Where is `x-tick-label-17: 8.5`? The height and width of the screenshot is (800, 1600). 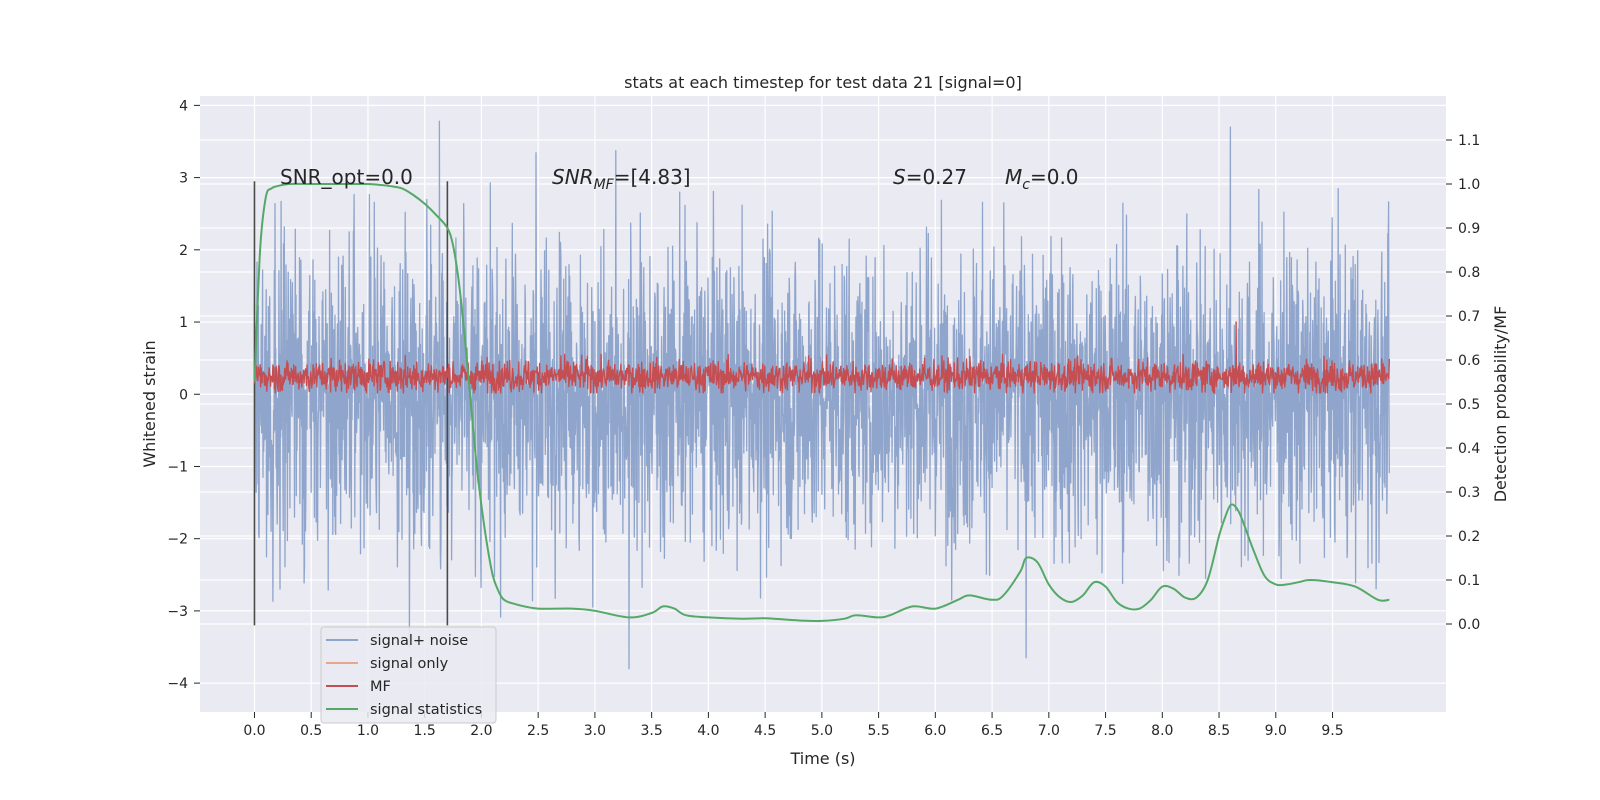
x-tick-label-17: 8.5 is located at coordinates (1219, 731).